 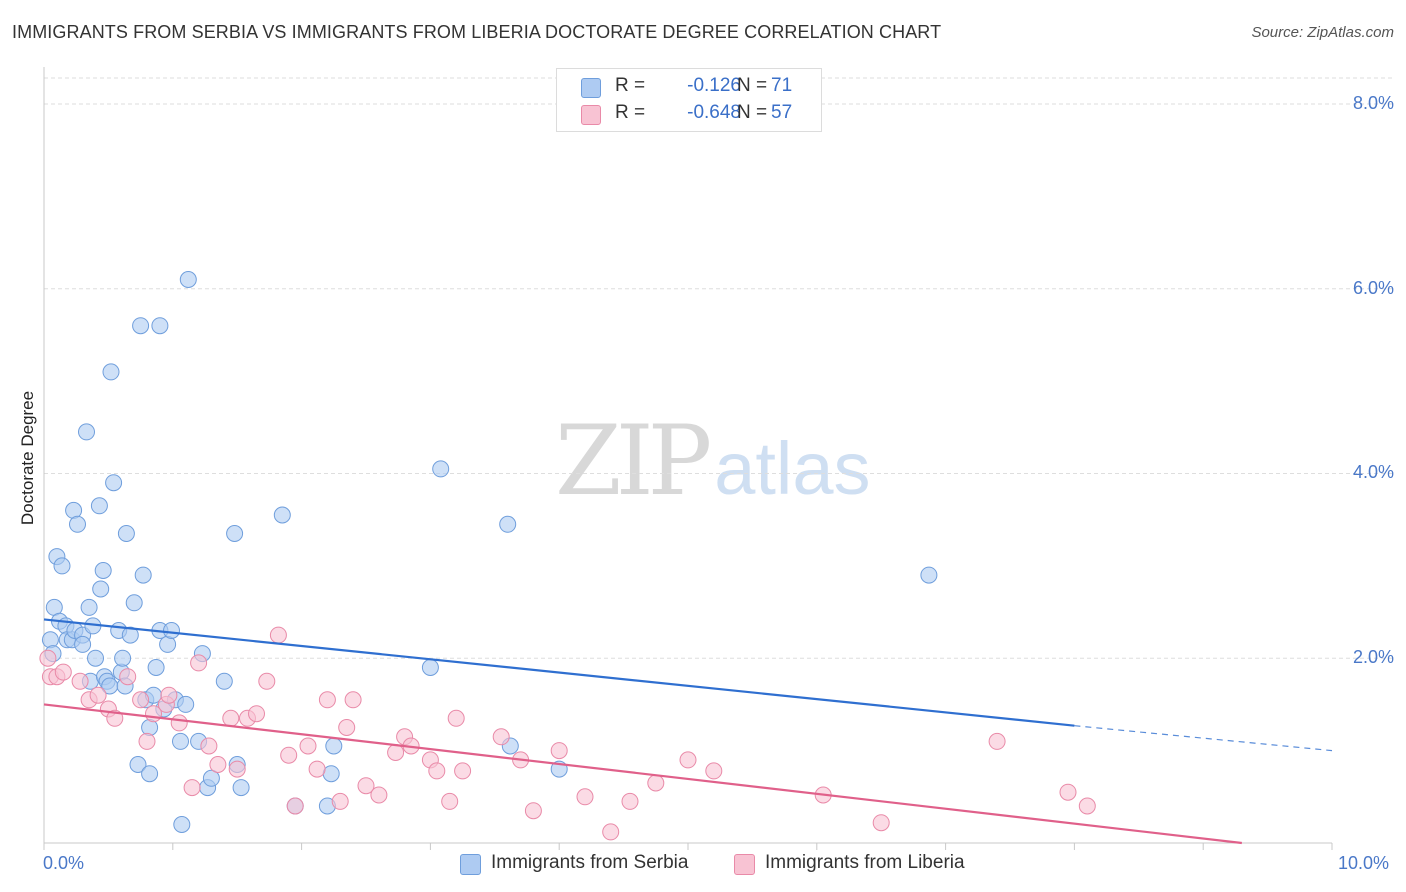 I want to click on legend-r-value-liberia: -0.648, so click(x=714, y=112).